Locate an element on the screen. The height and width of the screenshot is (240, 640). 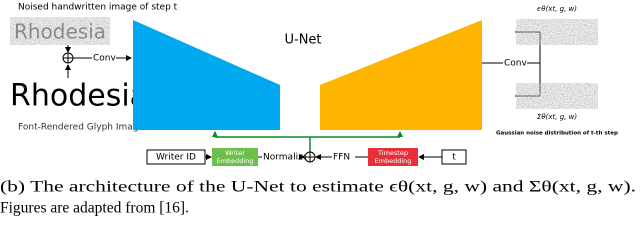
cond-lines is located at coordinates (307, 142).